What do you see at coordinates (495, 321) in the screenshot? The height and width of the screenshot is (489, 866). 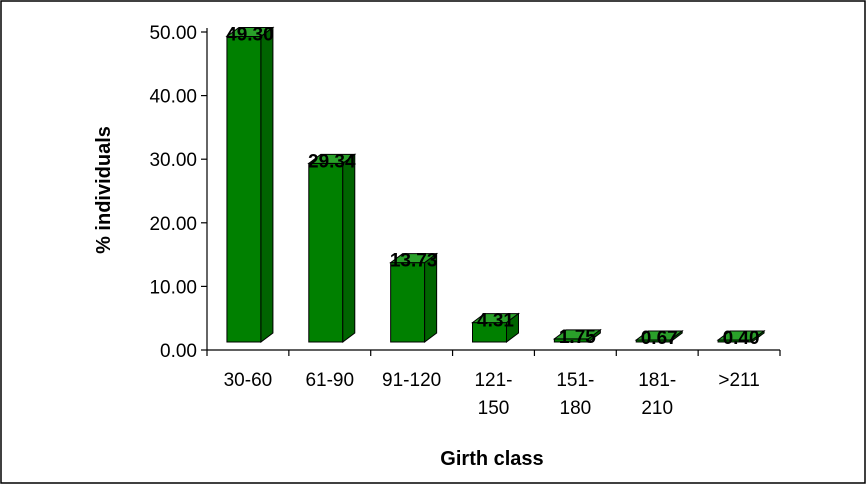 I see `bar-value-label: 4.31` at bounding box center [495, 321].